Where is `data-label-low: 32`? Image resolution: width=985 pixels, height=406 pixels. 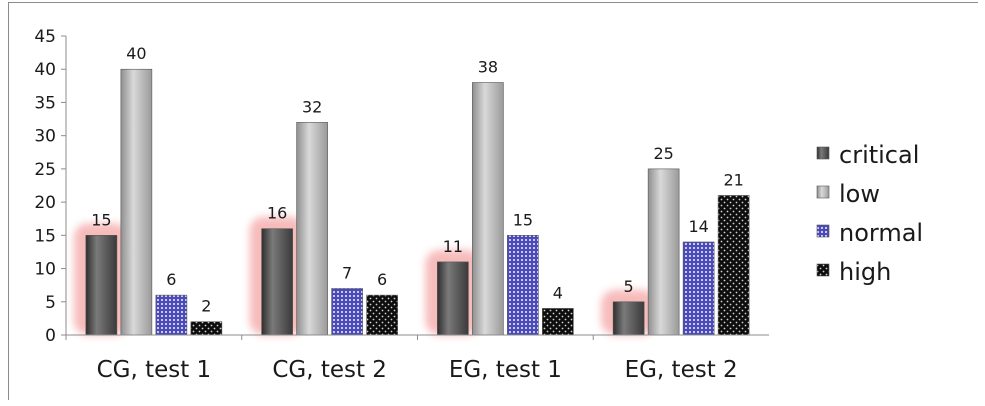 data-label-low: 32 is located at coordinates (312, 106).